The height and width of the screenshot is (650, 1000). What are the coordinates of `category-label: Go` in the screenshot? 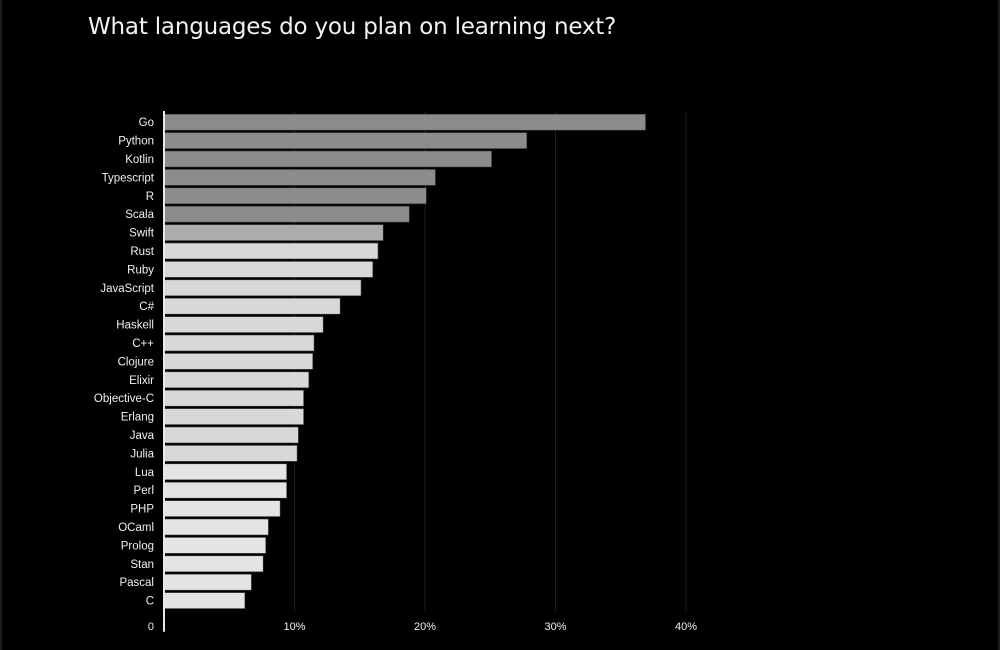 It's located at (146, 123).